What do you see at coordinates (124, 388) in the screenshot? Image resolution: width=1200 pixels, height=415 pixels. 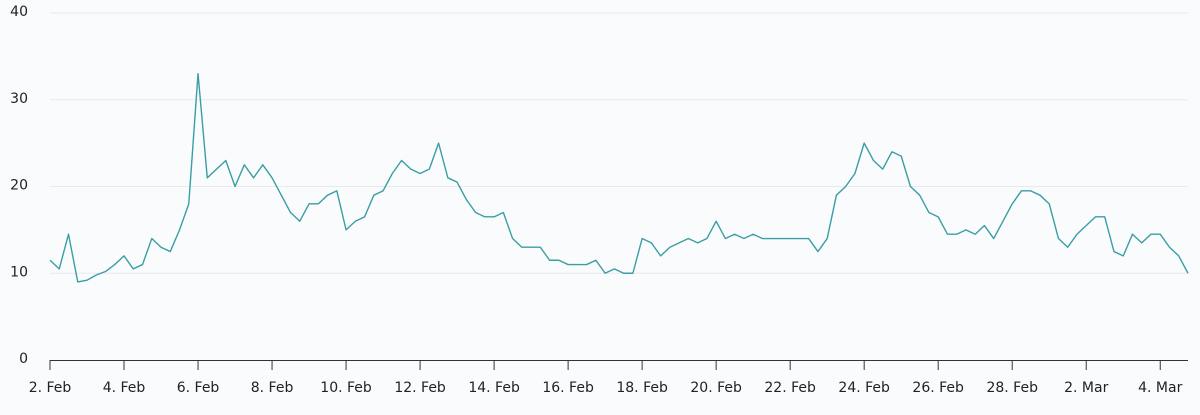 I see `x-tick-label: 4. Feb` at bounding box center [124, 388].